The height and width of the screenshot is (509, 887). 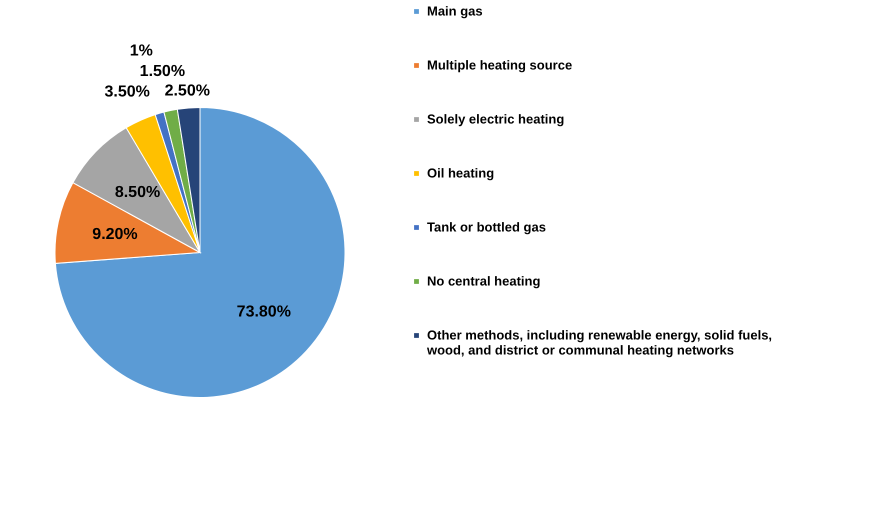 I want to click on legend-label: Multiple heating source, so click(x=499, y=65).